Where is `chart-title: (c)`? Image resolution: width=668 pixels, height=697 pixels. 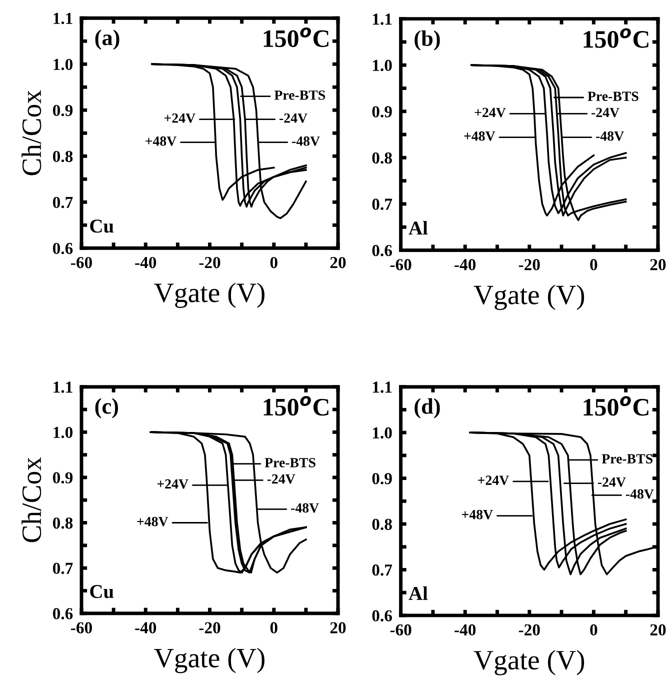
chart-title: (c) is located at coordinates (106, 408).